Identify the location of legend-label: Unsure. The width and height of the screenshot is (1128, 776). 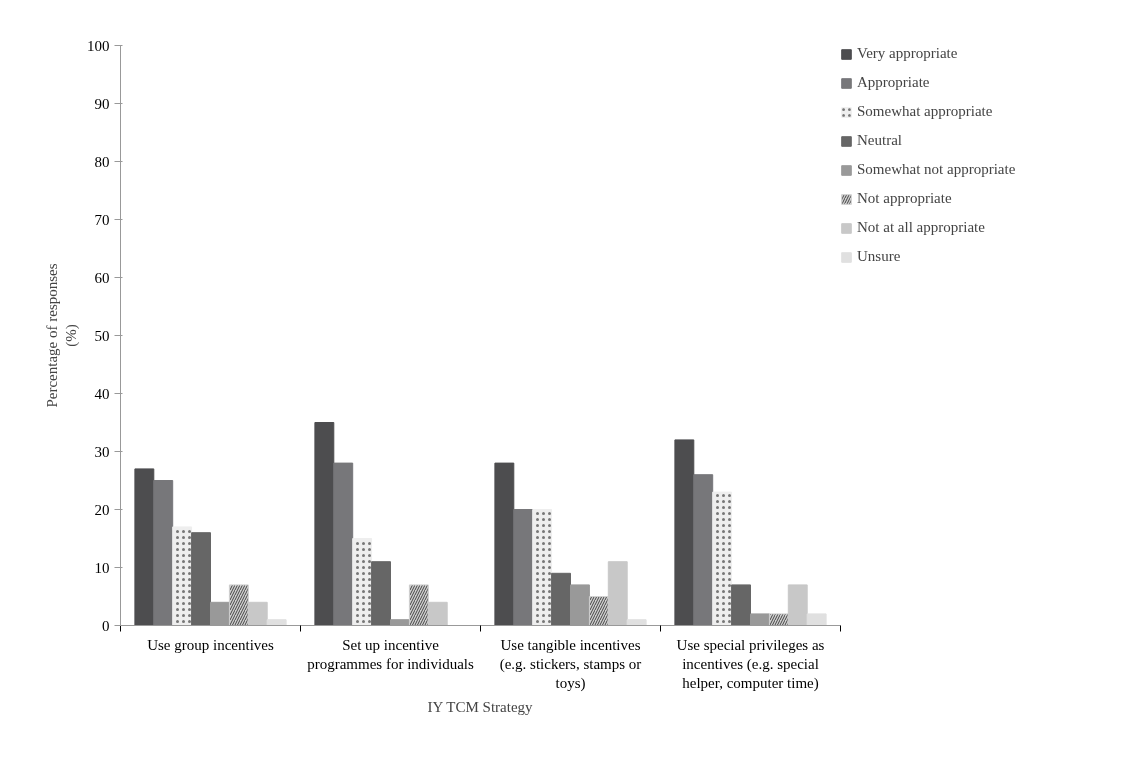
(879, 256).